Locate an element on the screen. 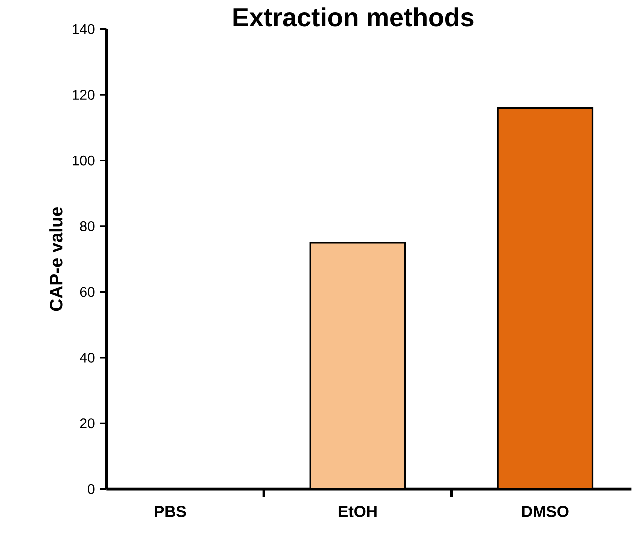  y-axis-title: CAP-e value is located at coordinates (56, 259).